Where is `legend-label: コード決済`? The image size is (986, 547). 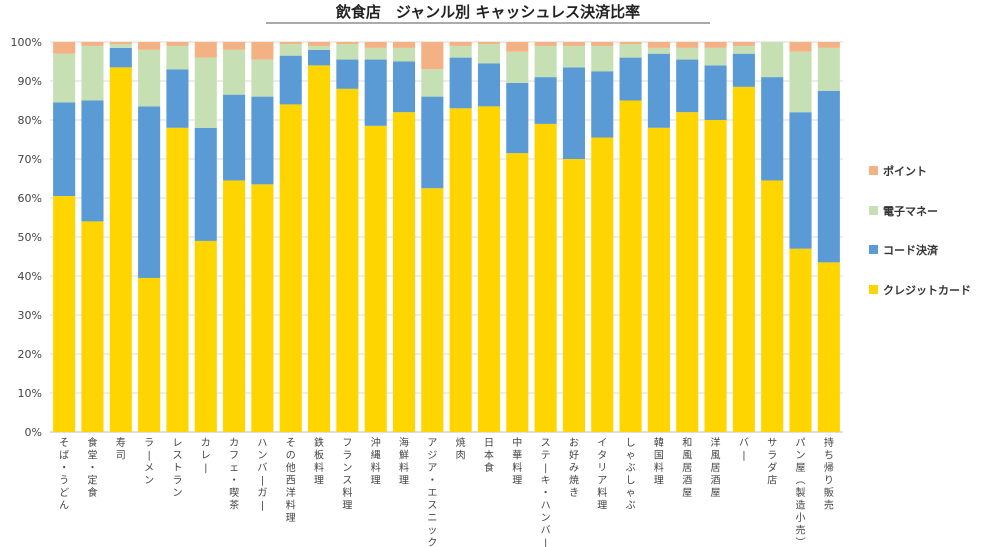 legend-label: コード決済 is located at coordinates (911, 250).